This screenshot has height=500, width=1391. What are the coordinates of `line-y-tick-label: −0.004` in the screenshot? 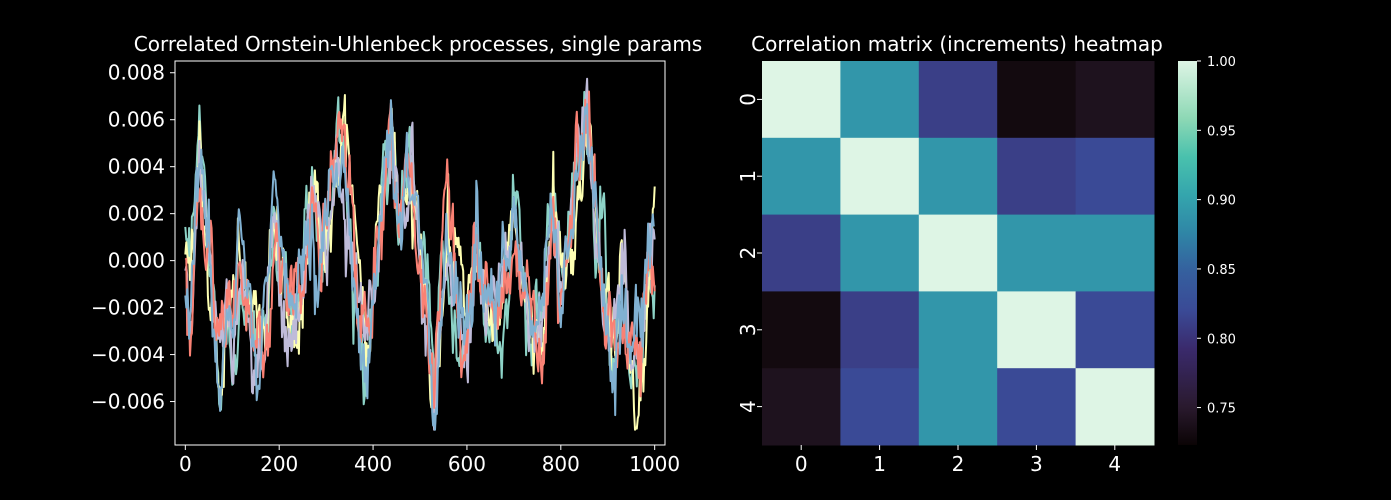 It's located at (128, 355).